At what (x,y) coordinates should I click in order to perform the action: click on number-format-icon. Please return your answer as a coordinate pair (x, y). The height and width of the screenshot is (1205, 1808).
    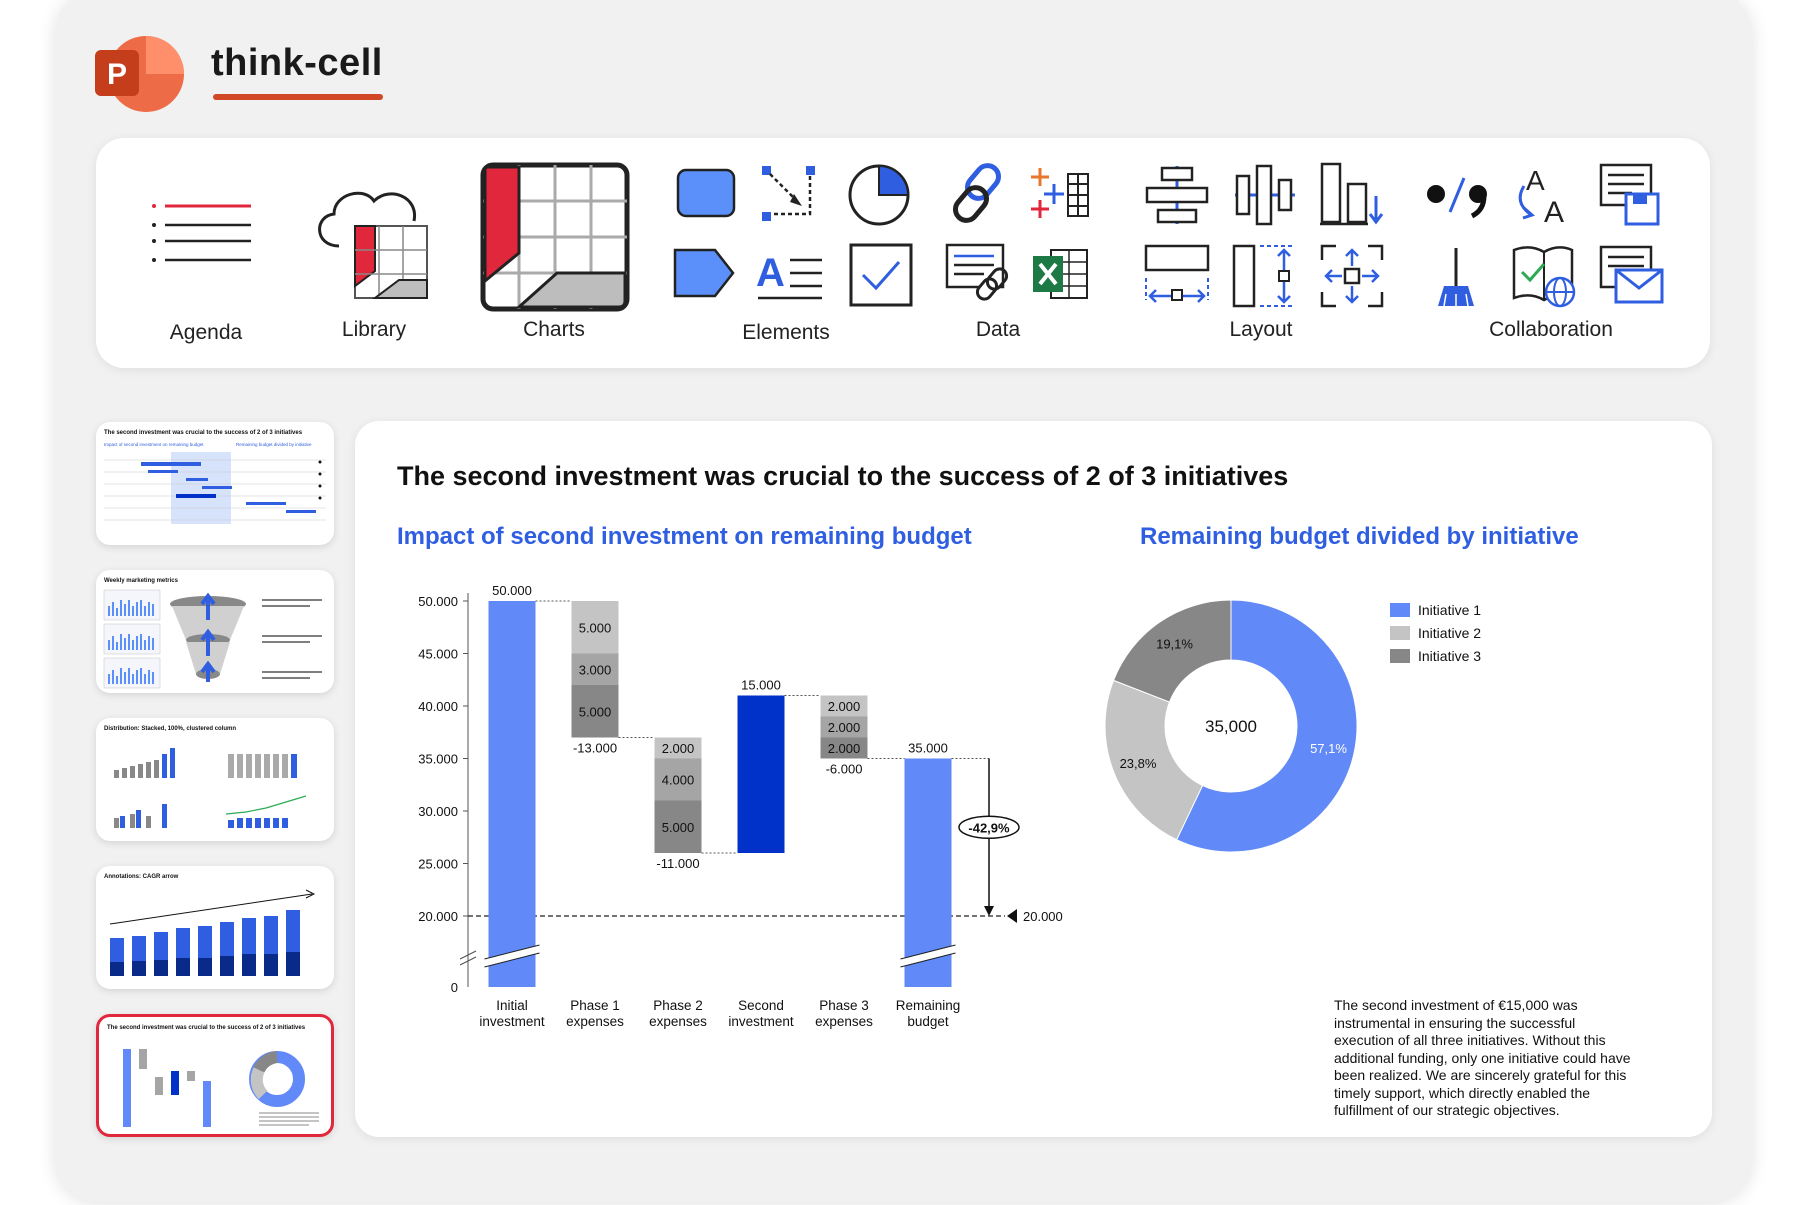
    Looking at the image, I should click on (1458, 197).